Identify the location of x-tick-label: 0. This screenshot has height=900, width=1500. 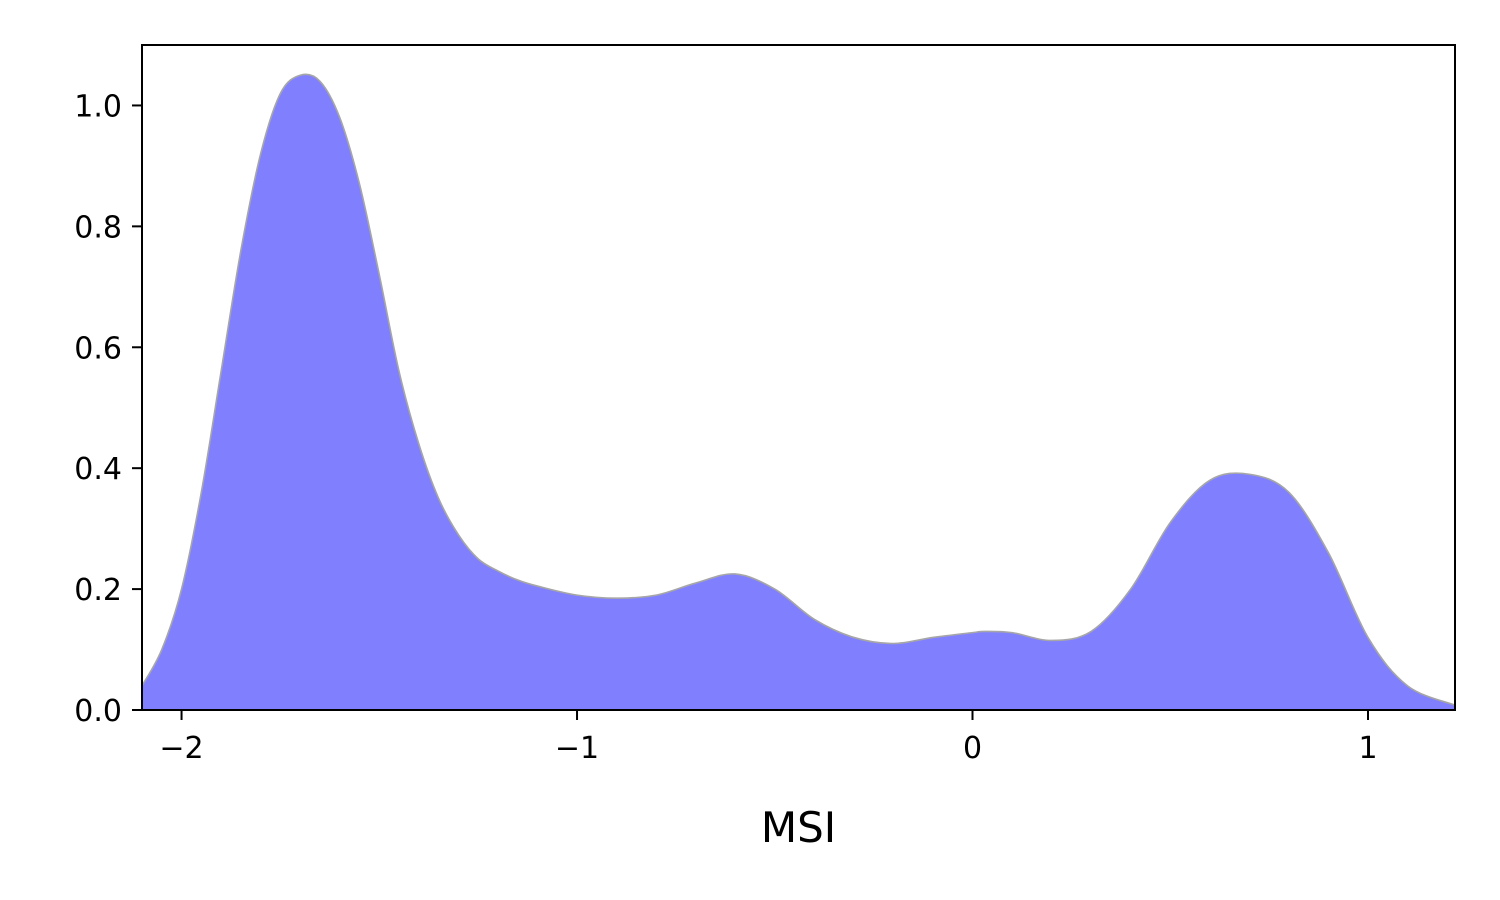
(972, 748).